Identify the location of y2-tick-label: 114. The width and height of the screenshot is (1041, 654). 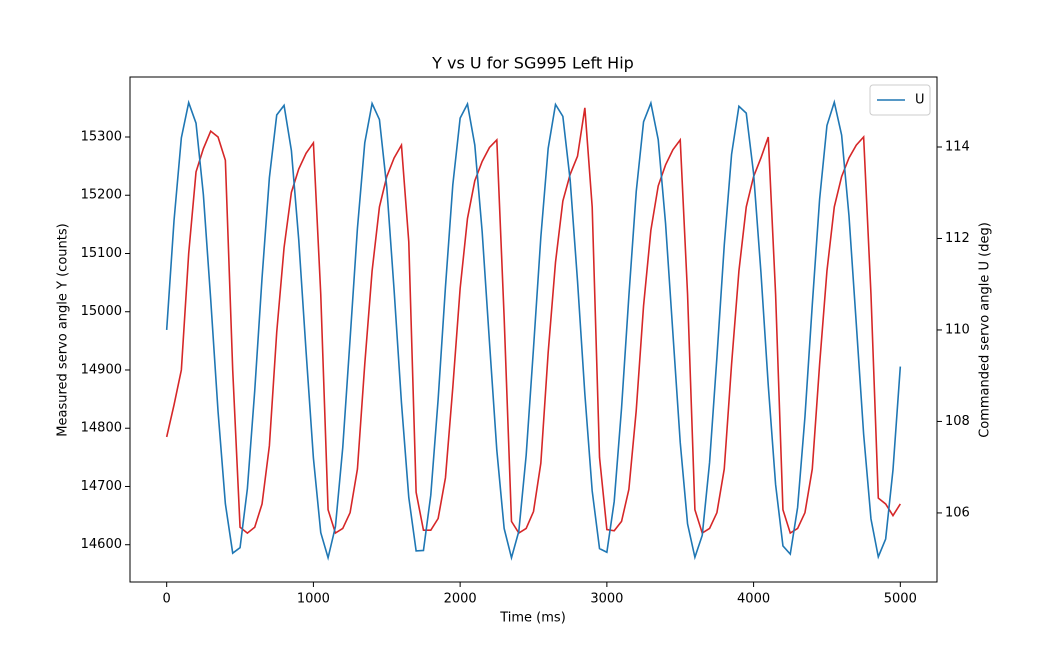
(957, 146).